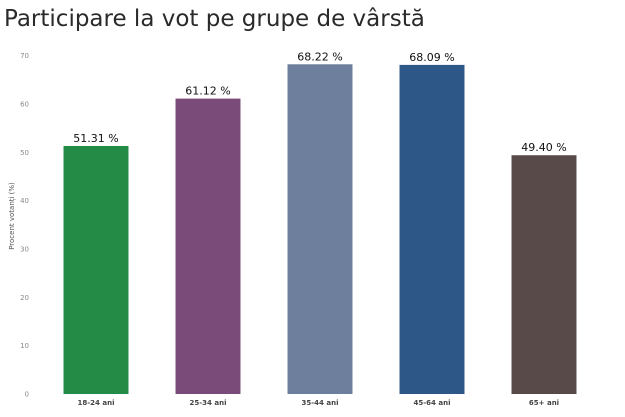 The height and width of the screenshot is (417, 625). I want to click on x-tick-label: 18-24 ani, so click(96, 403).